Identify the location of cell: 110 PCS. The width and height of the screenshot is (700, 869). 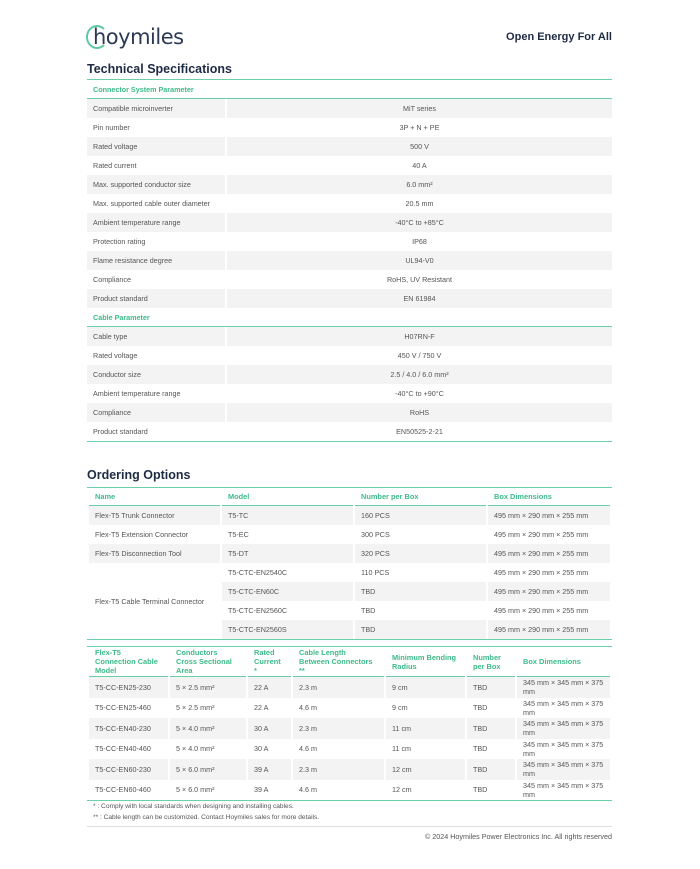
(375, 572).